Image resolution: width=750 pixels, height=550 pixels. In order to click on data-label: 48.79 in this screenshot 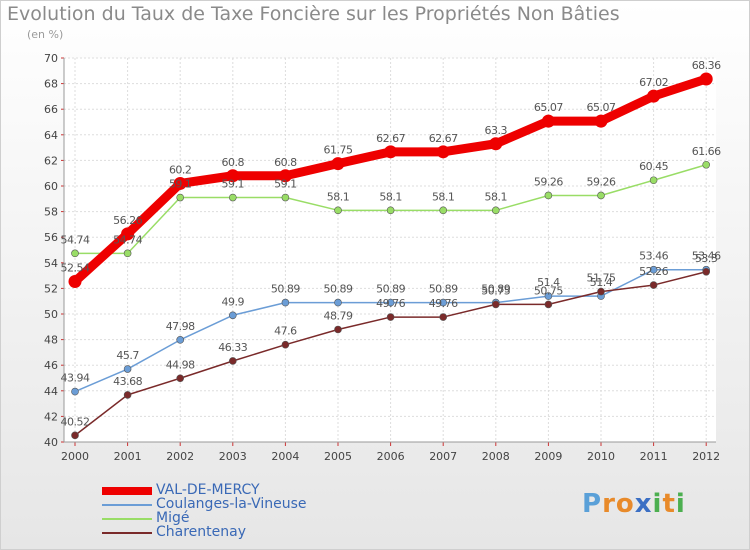, I will do `click(338, 315)`.